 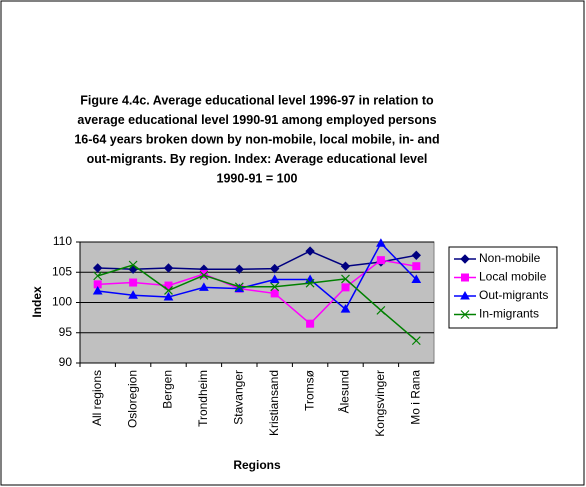 I want to click on legend-label: Out-migrants, so click(x=513, y=295).